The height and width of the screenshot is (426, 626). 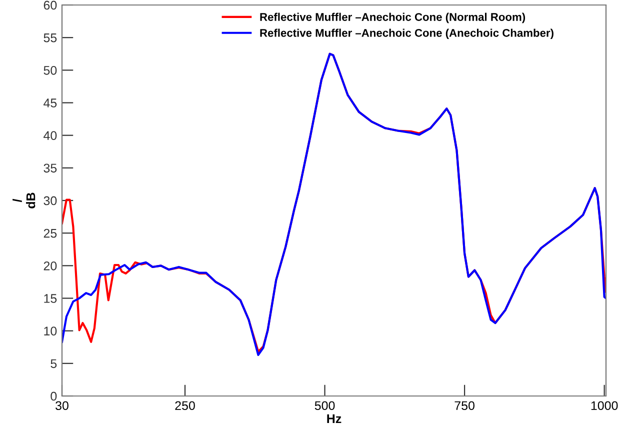 What do you see at coordinates (50, 168) in the screenshot?
I see `y-tick-label: 35` at bounding box center [50, 168].